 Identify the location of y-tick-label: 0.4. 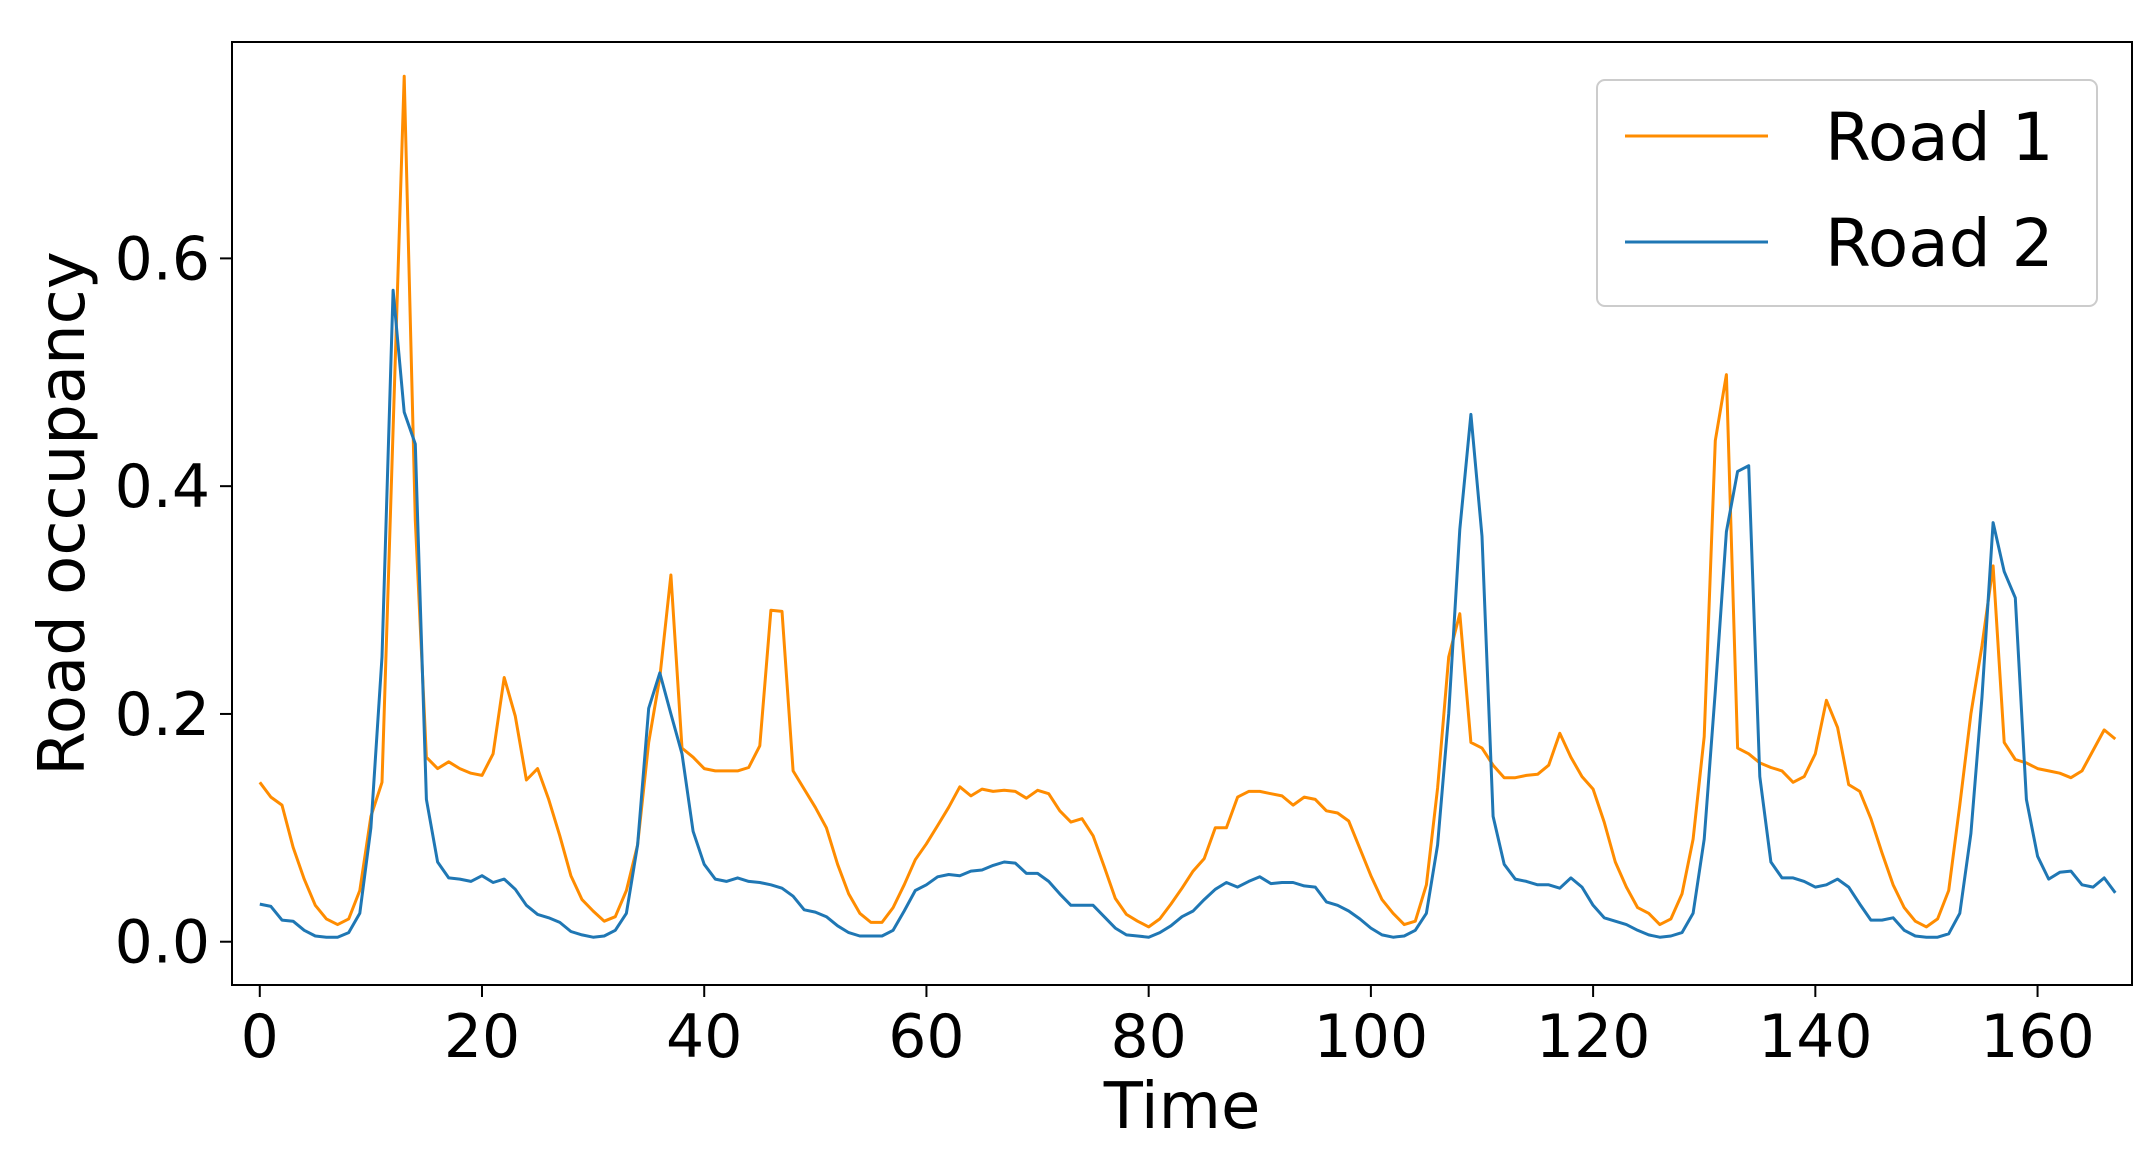
(162, 487).